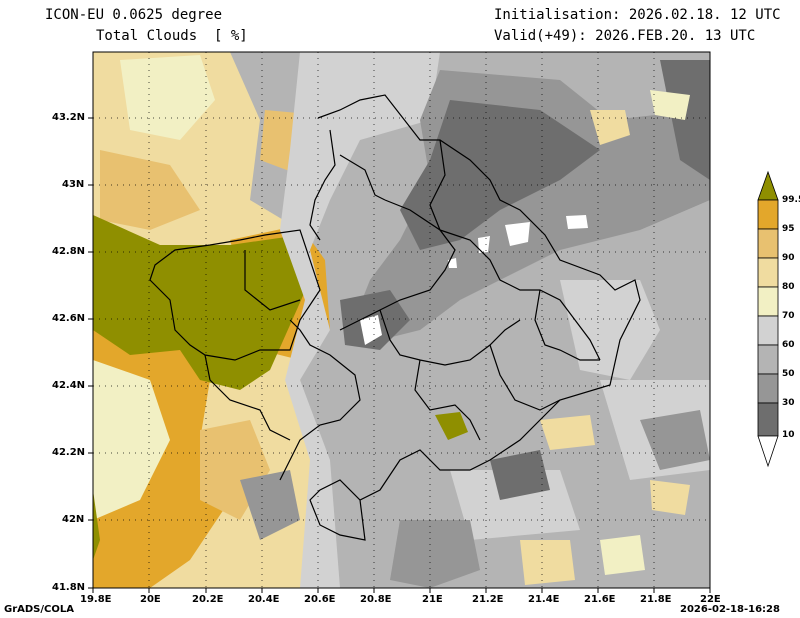  What do you see at coordinates (69, 385) in the screenshot?
I see `y-tick-label: 42.4N` at bounding box center [69, 385].